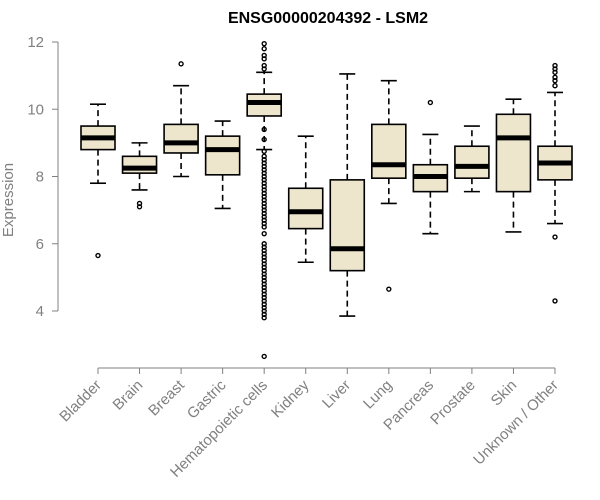 Image resolution: width=600 pixels, height=500 pixels. Describe the element at coordinates (35, 109) in the screenshot. I see `y-tick-label: 10` at that location.